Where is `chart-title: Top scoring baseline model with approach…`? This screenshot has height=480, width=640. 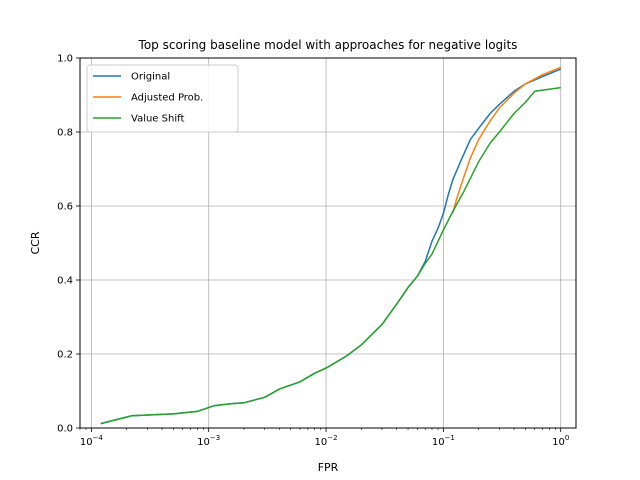
chart-title: Top scoring baseline model with approach… is located at coordinates (328, 45).